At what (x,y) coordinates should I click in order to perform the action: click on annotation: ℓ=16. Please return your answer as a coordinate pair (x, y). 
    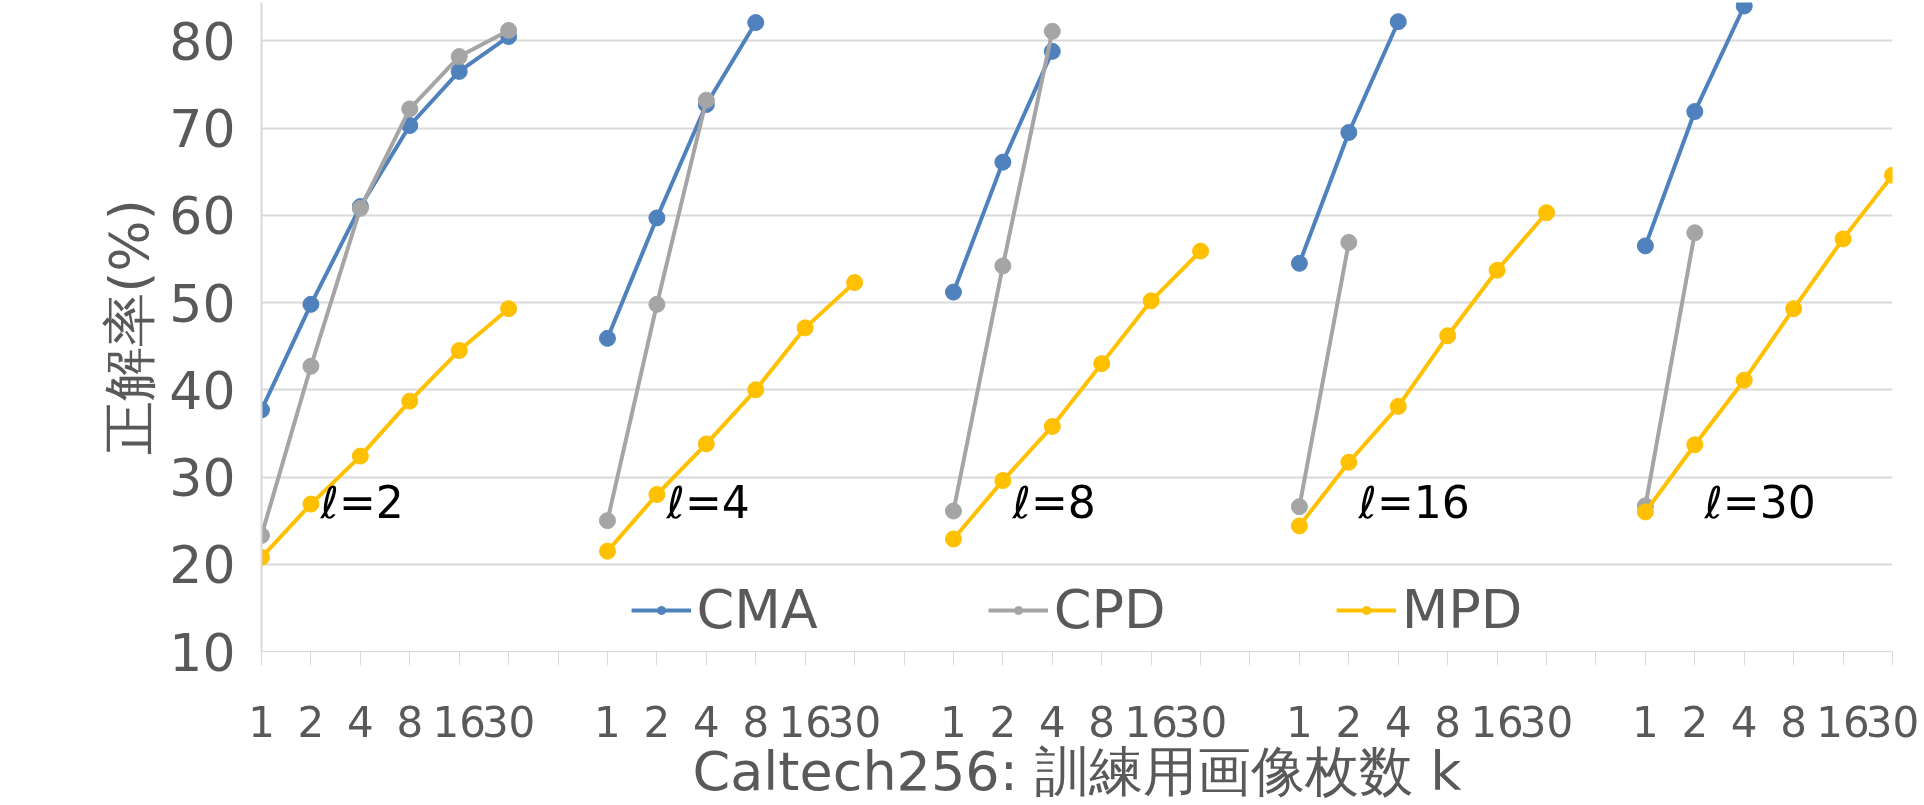
    Looking at the image, I should click on (1413, 503).